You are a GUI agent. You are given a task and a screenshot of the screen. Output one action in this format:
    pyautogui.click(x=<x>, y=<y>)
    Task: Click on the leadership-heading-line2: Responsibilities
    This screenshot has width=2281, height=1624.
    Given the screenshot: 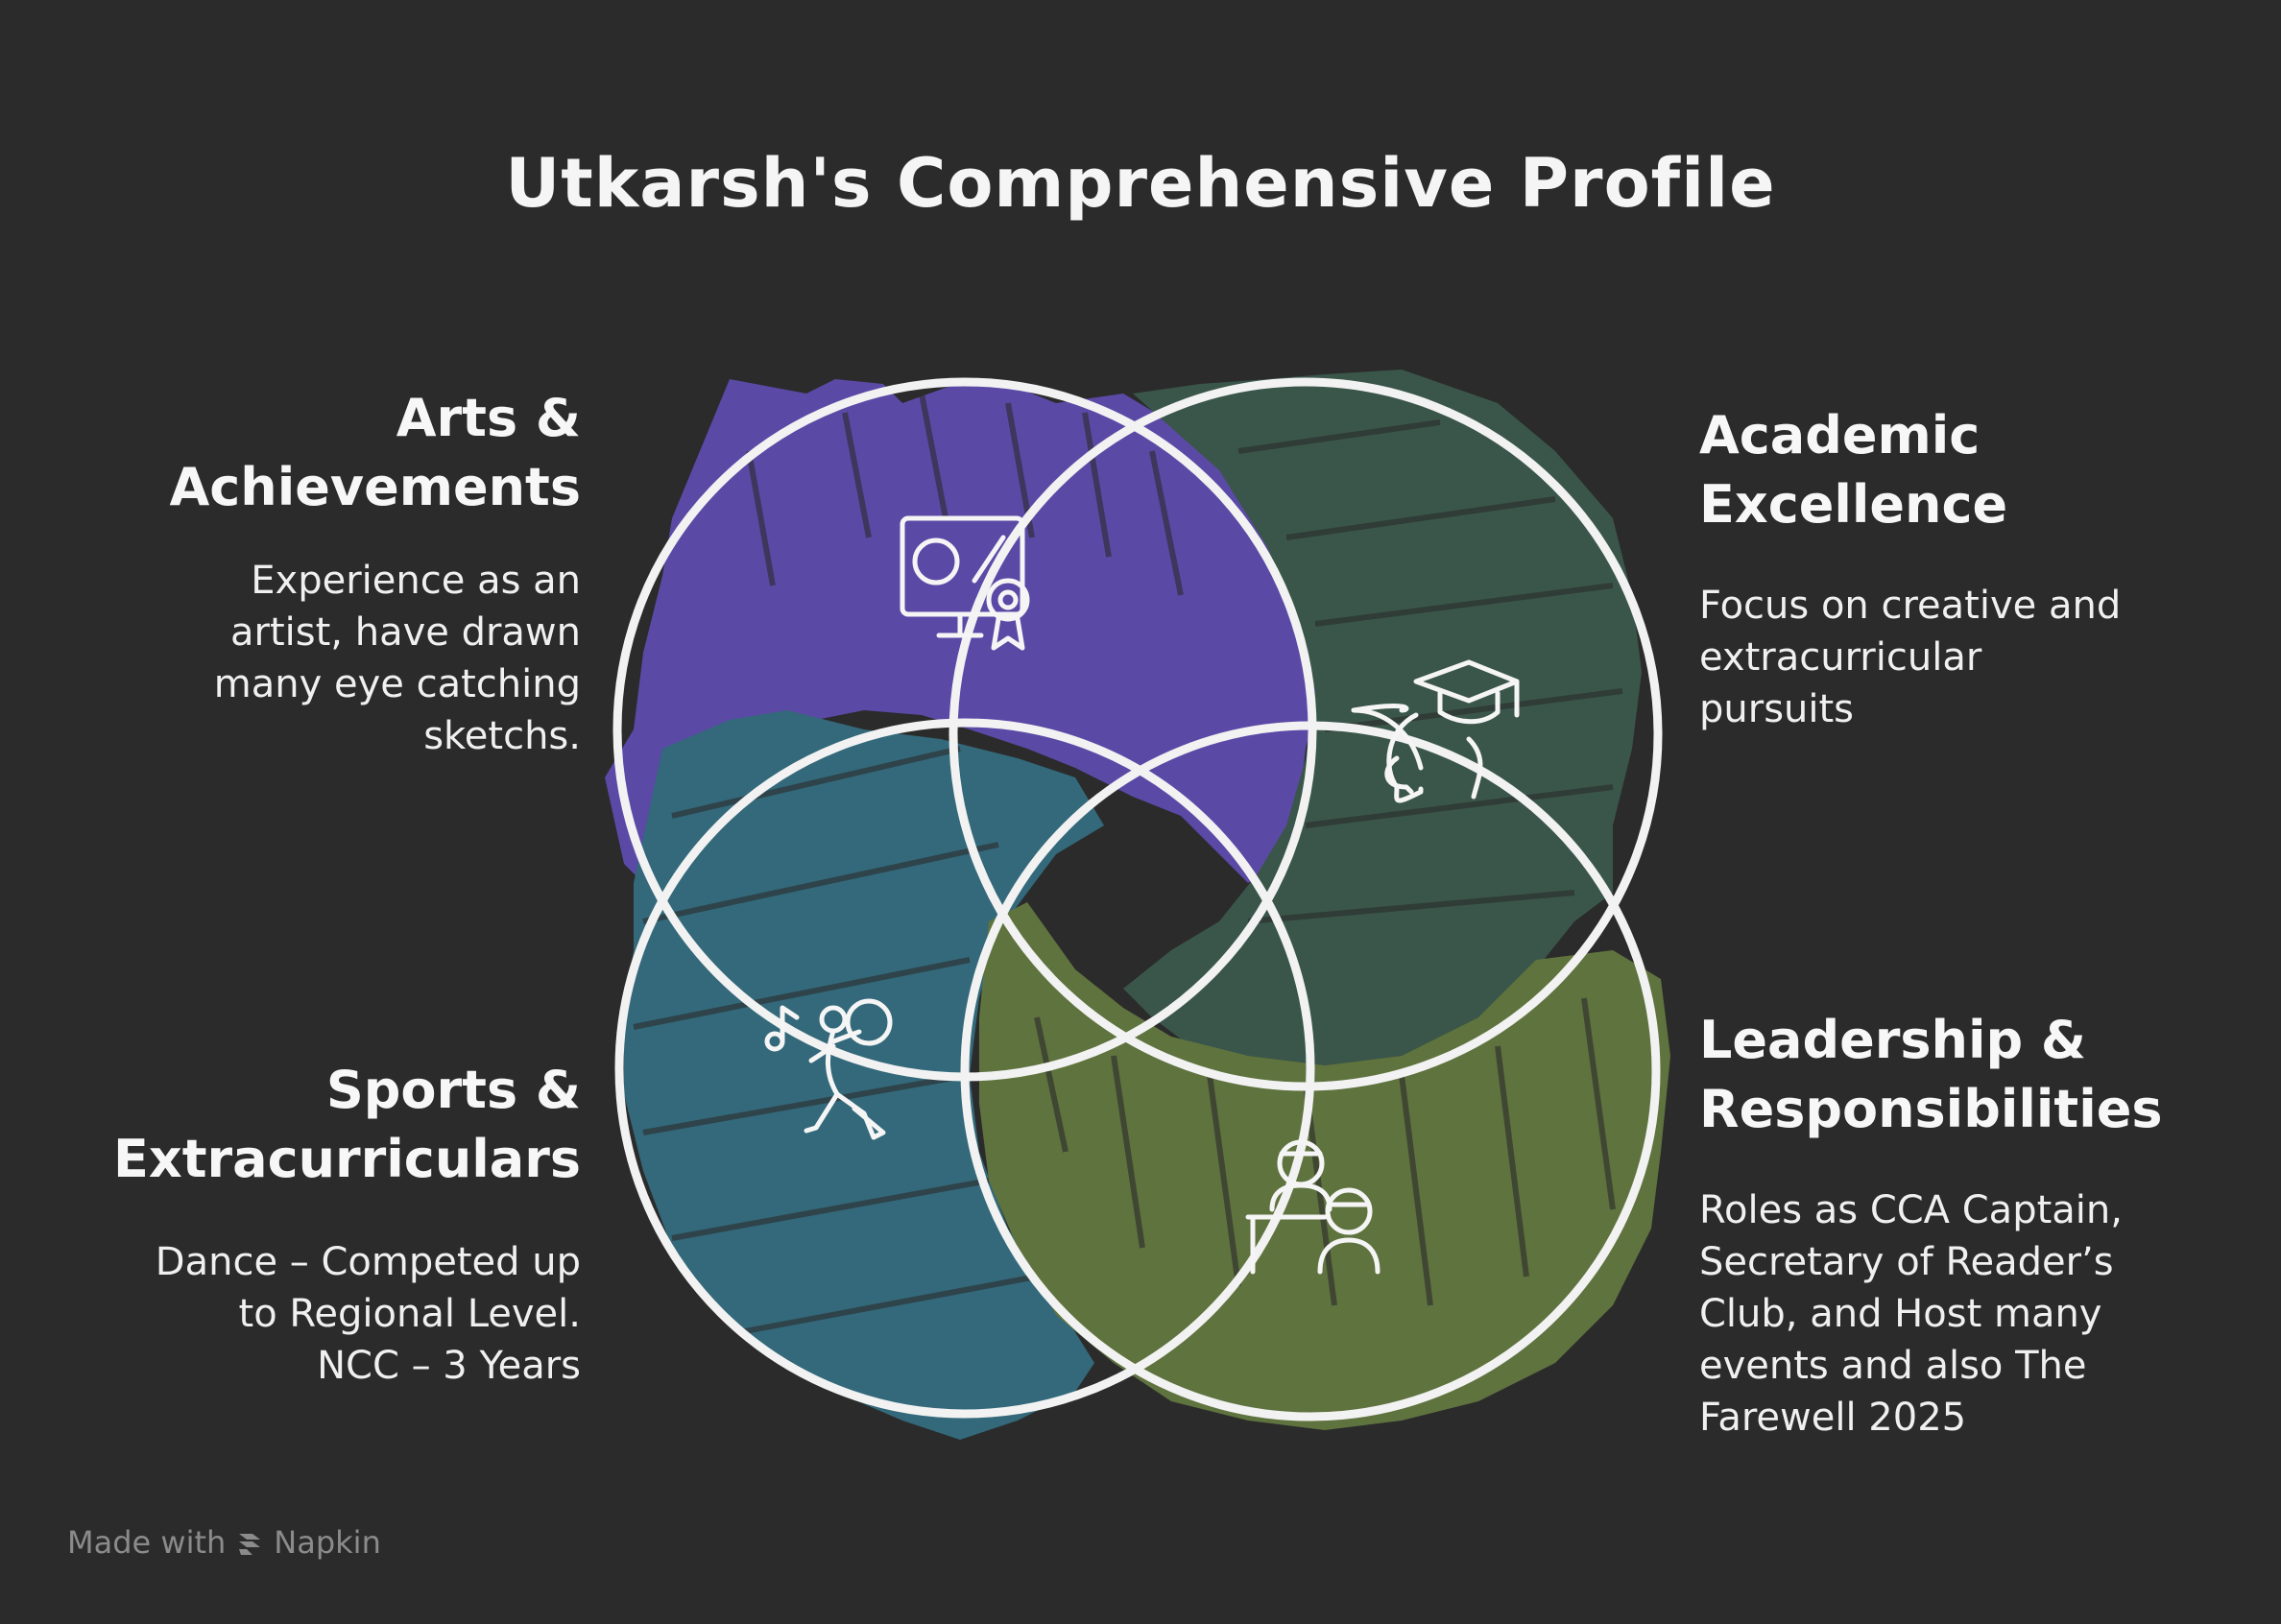 What is the action you would take?
    pyautogui.click(x=1931, y=1109)
    